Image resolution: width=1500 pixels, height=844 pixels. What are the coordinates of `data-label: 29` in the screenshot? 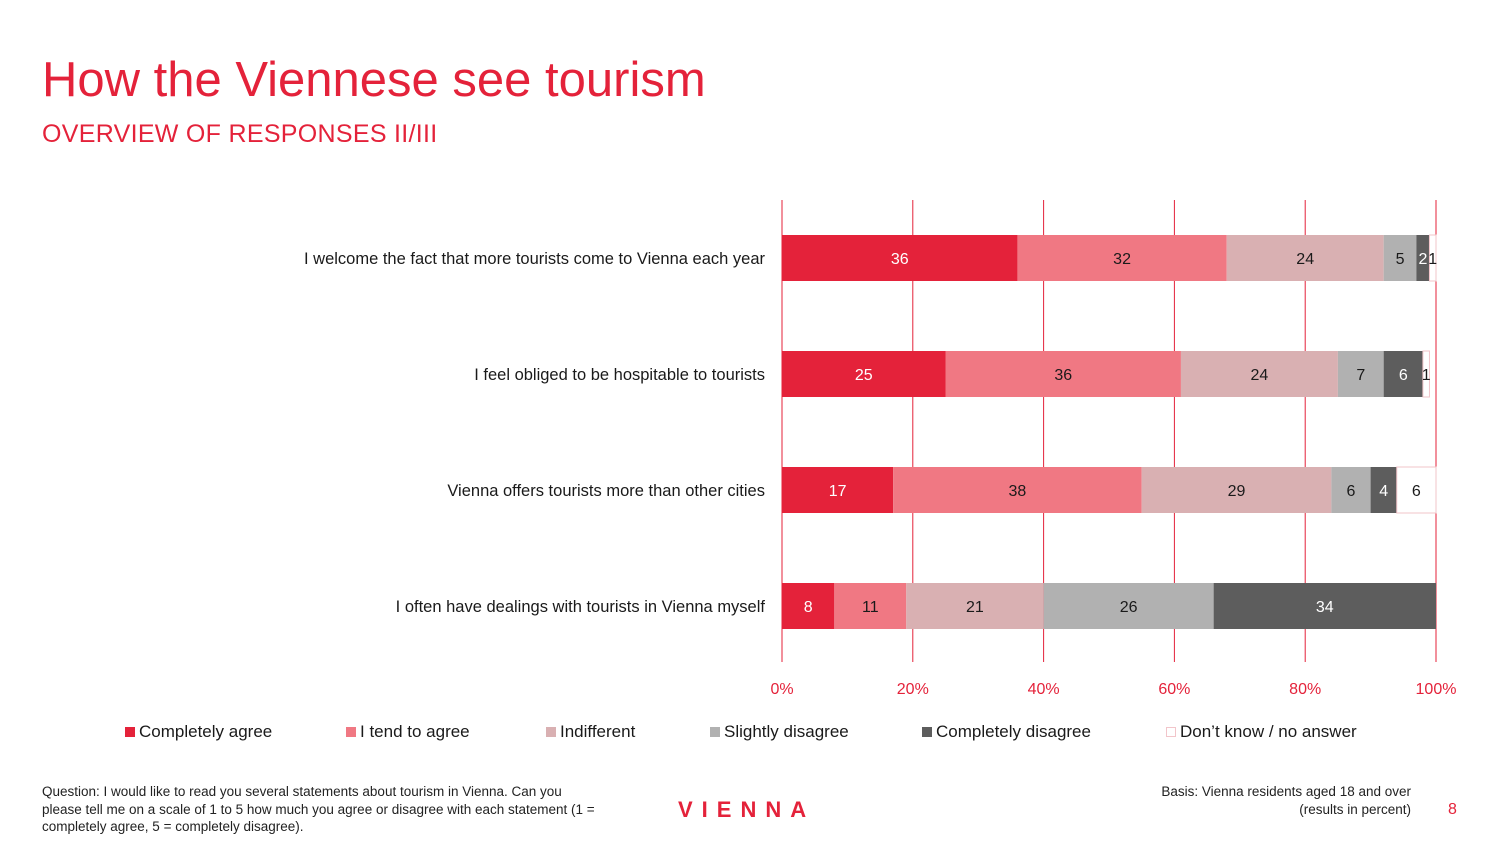 It's located at (1237, 491).